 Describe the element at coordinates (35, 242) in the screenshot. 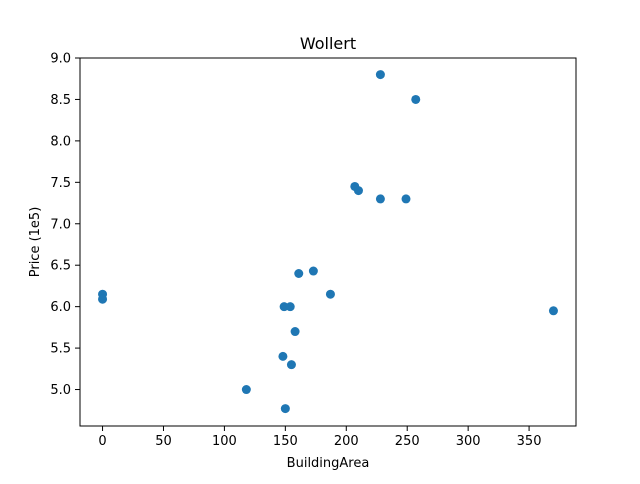

I see `y-axis-label: Price (1e5)` at that location.